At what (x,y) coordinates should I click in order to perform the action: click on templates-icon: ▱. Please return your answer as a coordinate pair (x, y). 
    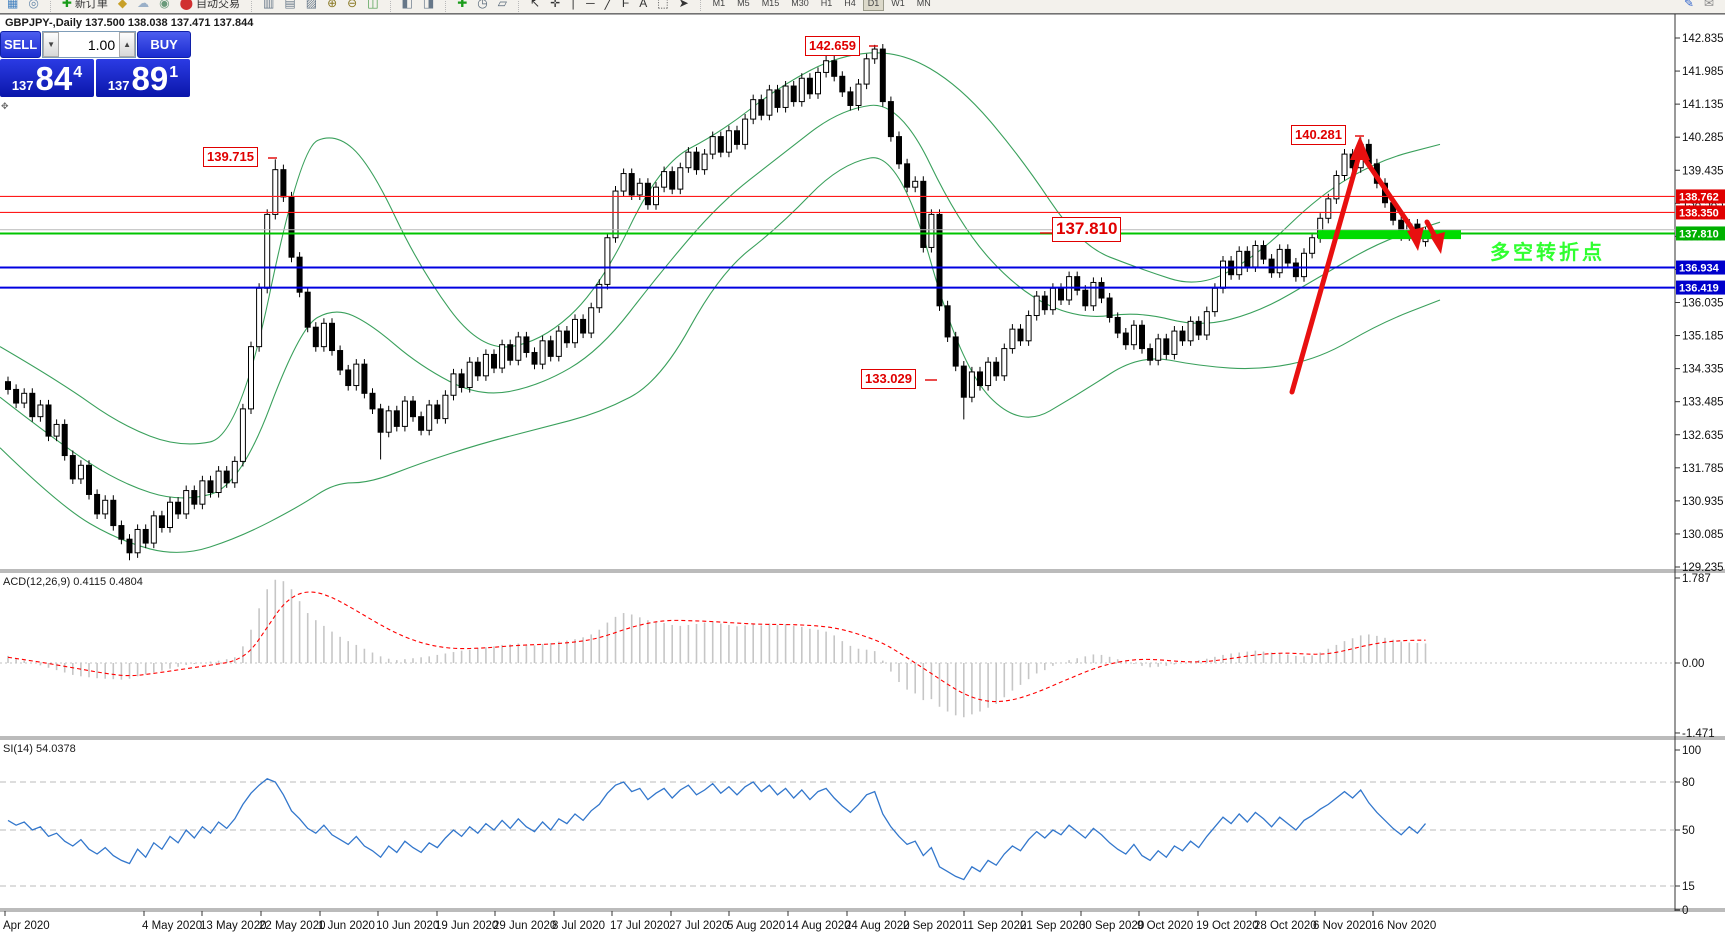
    Looking at the image, I should click on (502, 6).